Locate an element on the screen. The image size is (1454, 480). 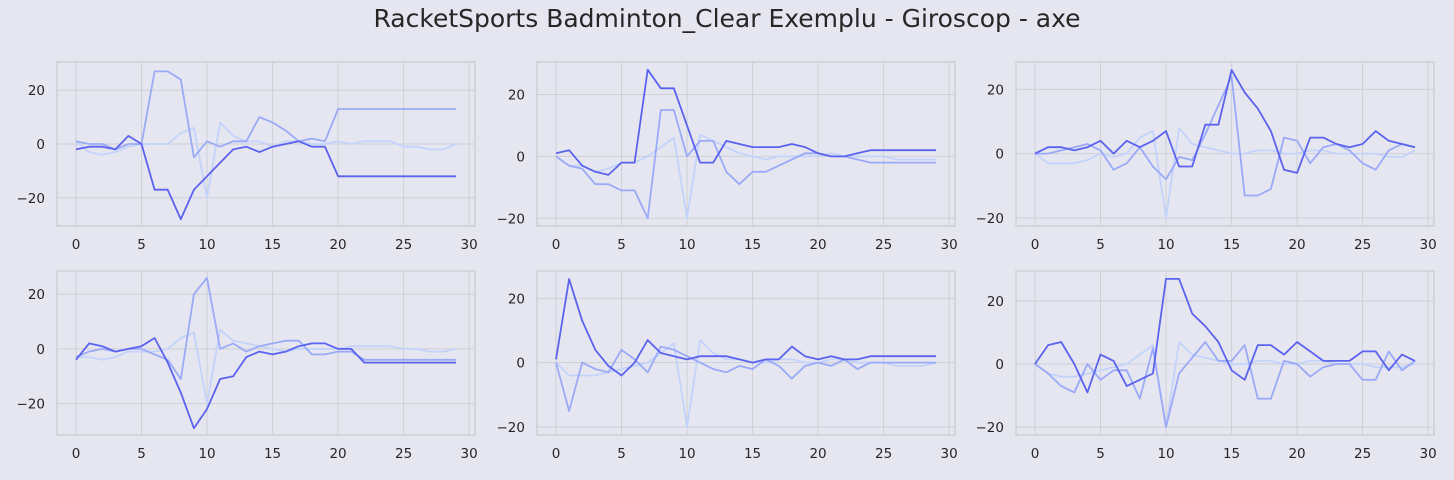
subplot-3: 0 5 10 15 20 25 30 −20 0 20 is located at coordinates (1206, 157).